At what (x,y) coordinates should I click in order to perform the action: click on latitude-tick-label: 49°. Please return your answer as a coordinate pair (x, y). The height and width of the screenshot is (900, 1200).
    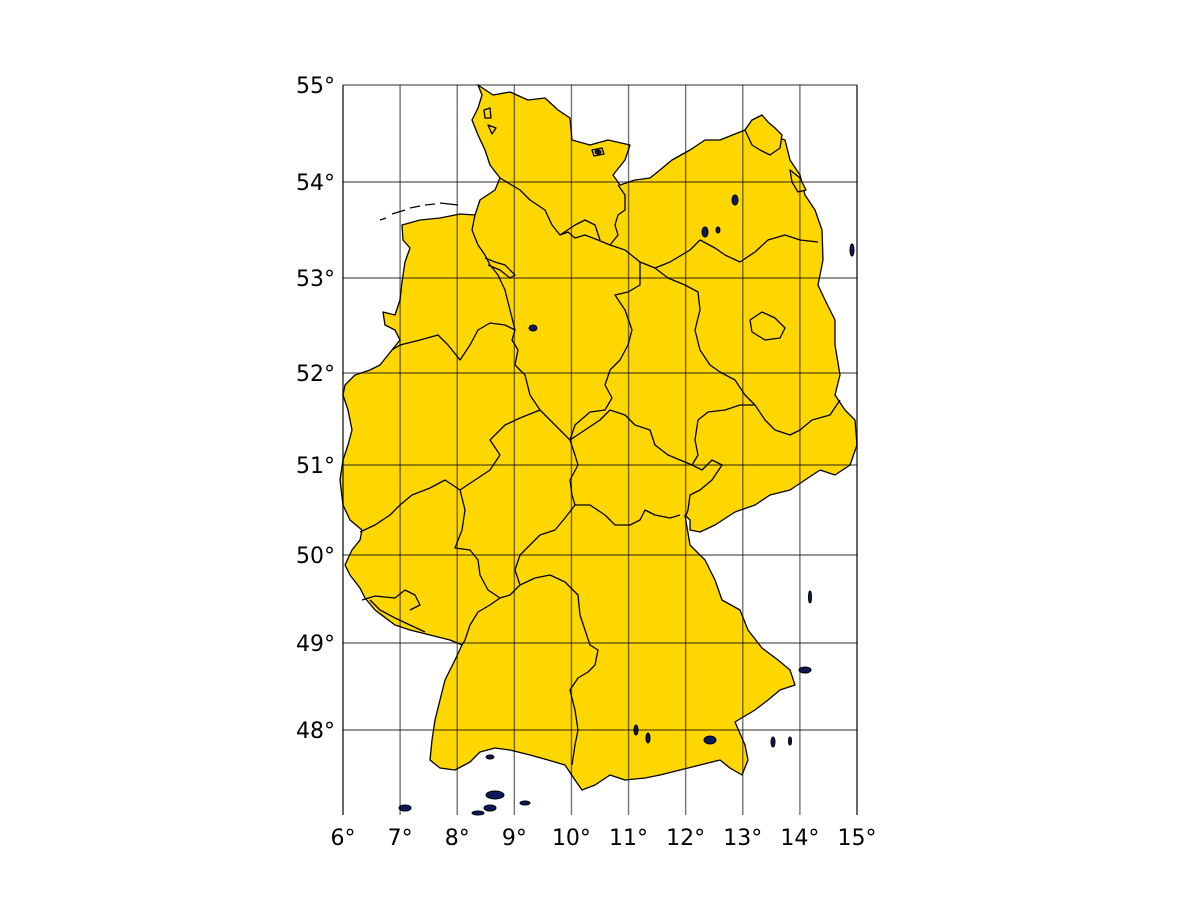
    Looking at the image, I should click on (315, 644).